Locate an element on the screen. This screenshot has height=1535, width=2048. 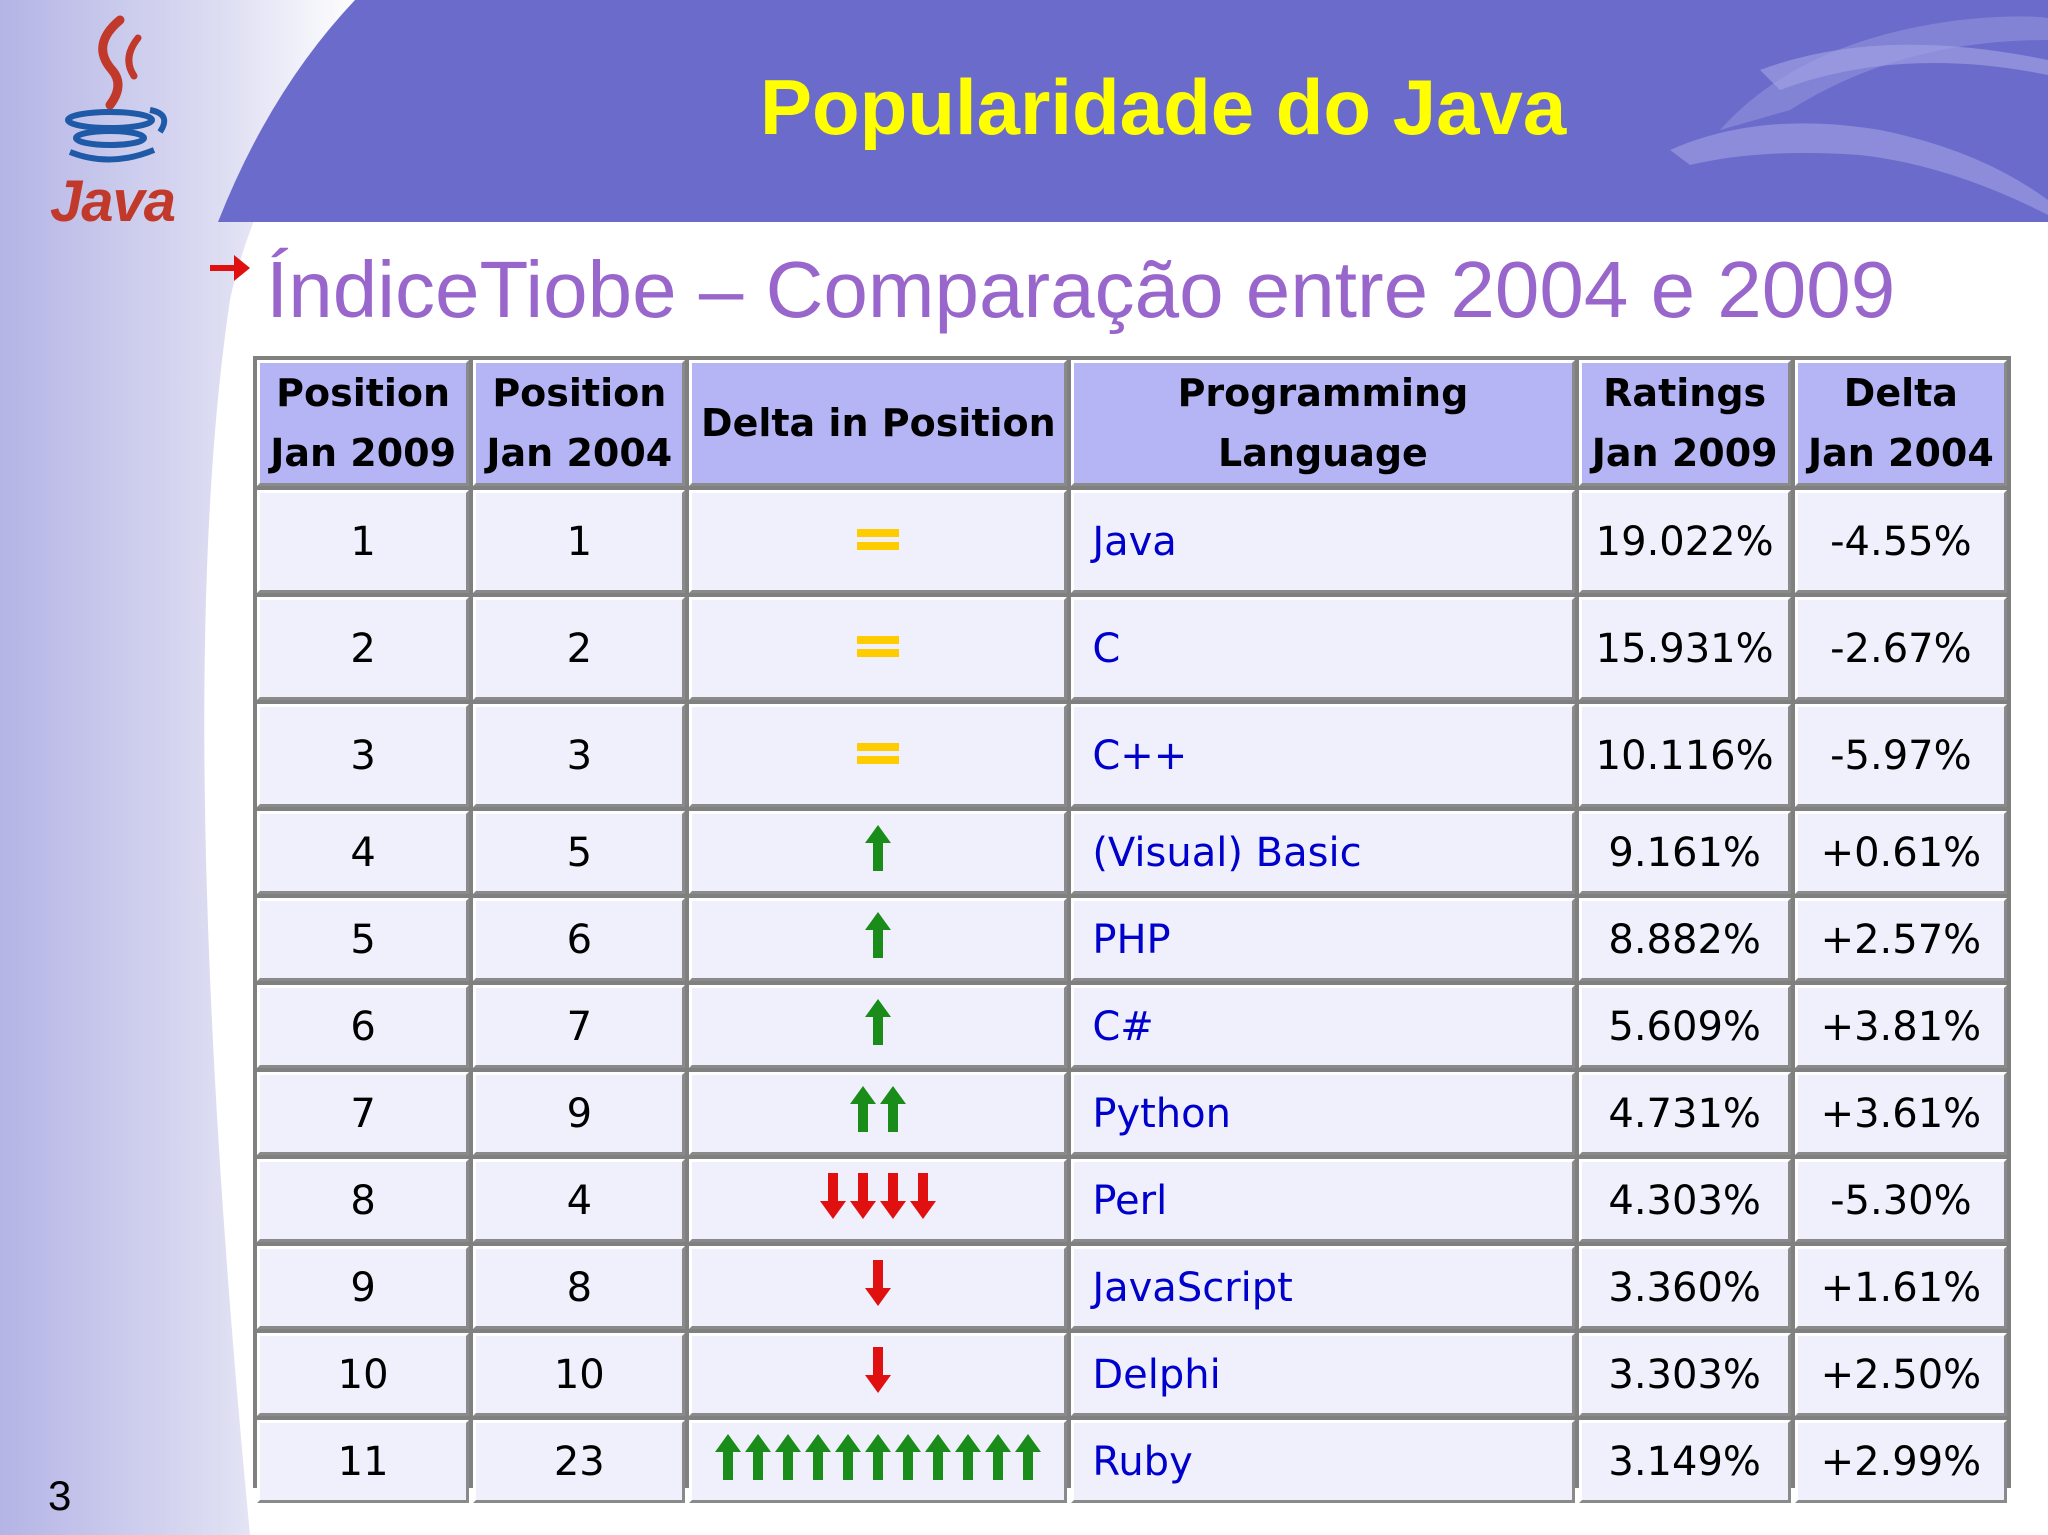
cell-position-2009: 4 is located at coordinates (363, 852).